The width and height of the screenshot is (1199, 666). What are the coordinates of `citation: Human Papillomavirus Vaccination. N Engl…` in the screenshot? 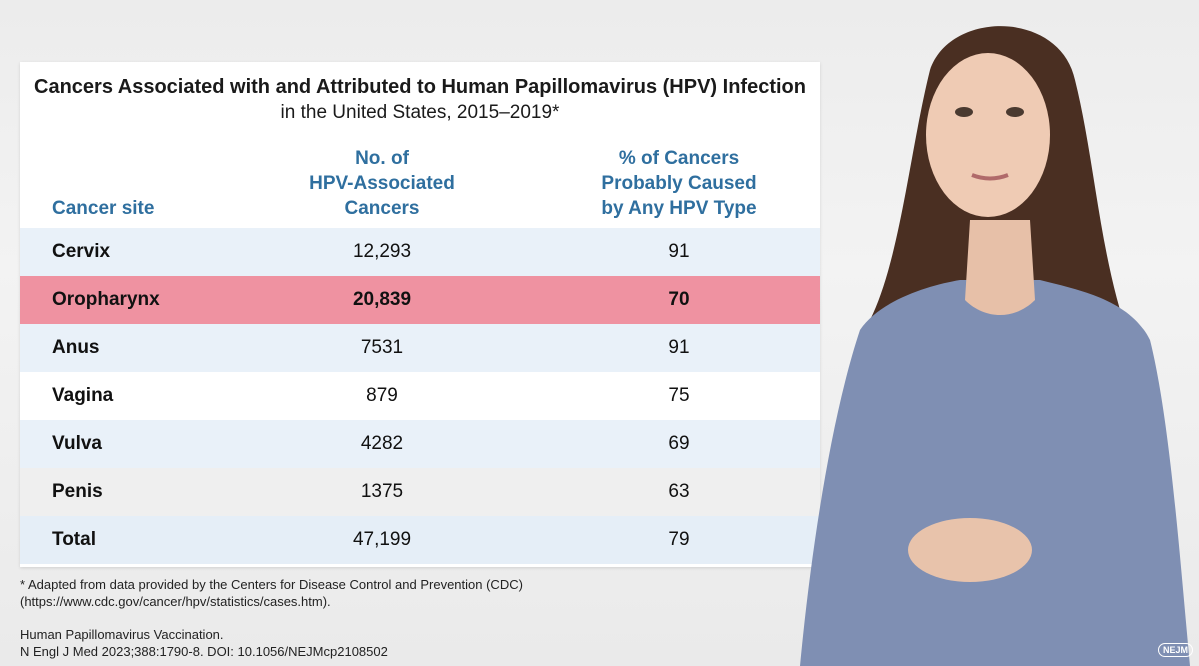 It's located at (204, 643).